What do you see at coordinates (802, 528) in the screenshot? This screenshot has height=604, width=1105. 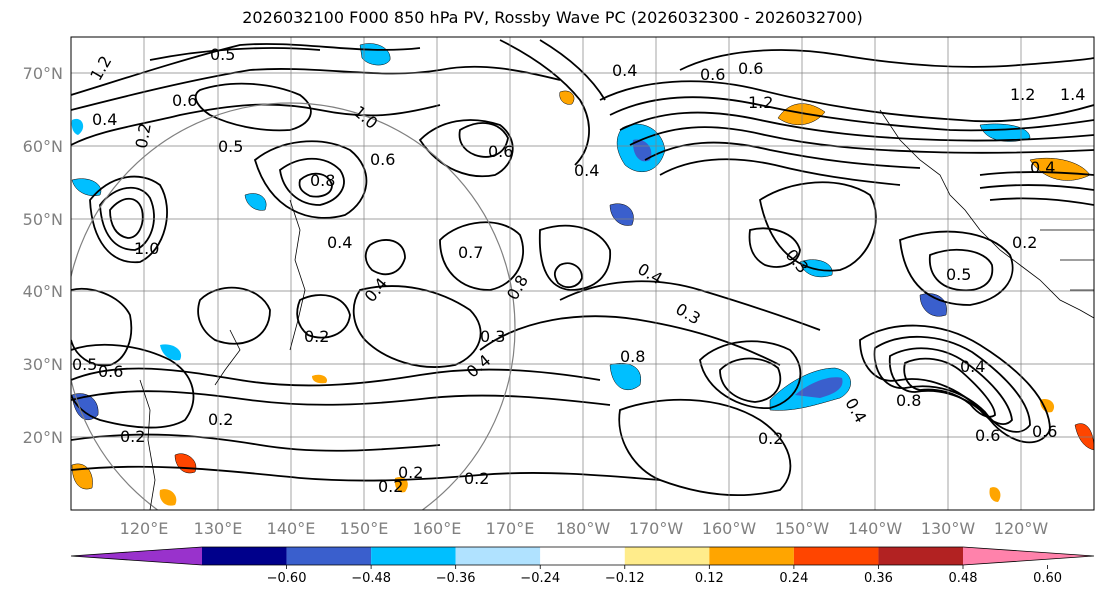 I see `lon-label: 150°W` at bounding box center [802, 528].